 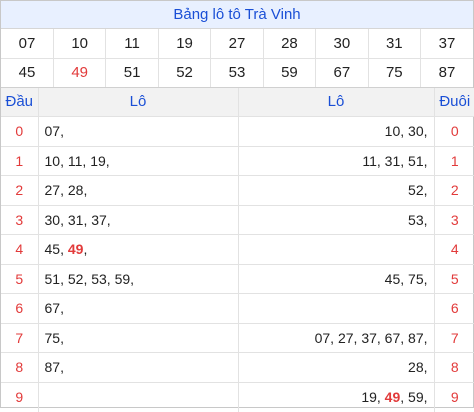 I want to click on lo-row: 9 19, 49, 59, 9, so click(x=237, y=397).